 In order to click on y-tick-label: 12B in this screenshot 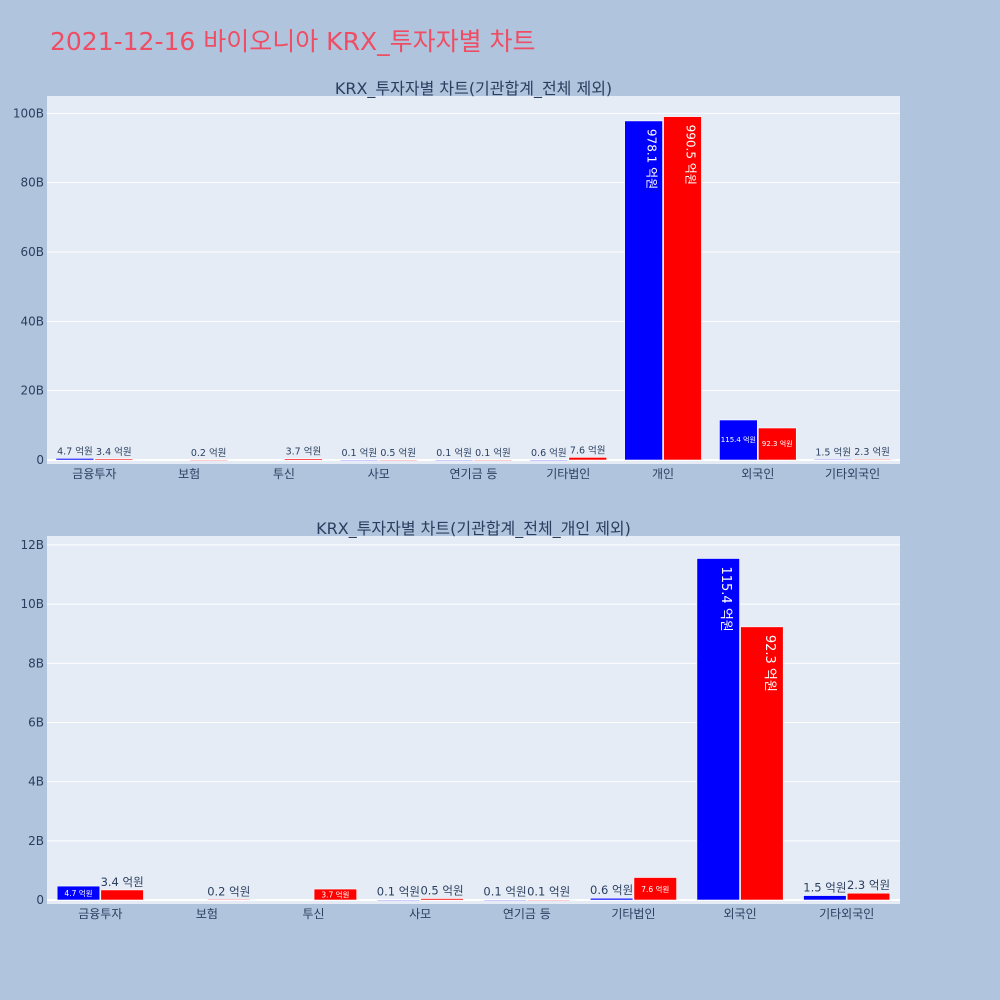, I will do `click(32, 545)`.